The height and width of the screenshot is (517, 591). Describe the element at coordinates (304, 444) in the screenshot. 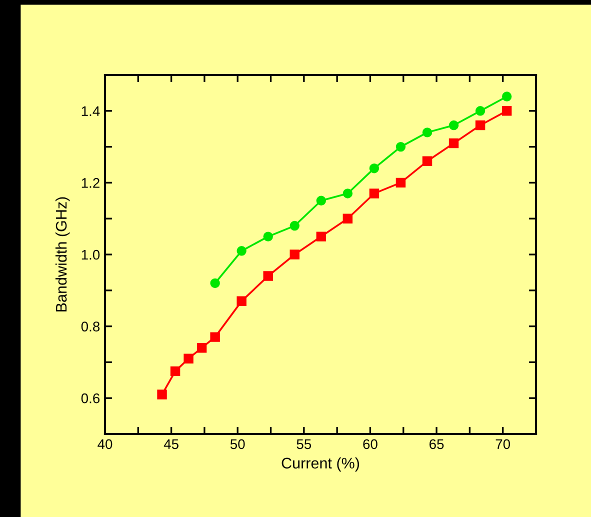

I see `x-tick-label: 55` at that location.